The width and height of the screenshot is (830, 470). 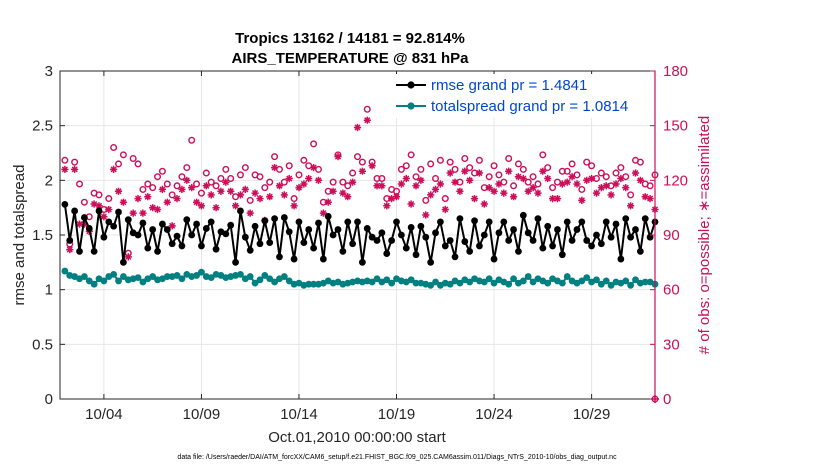 I want to click on x-tick-label: 10/04, so click(x=104, y=414).